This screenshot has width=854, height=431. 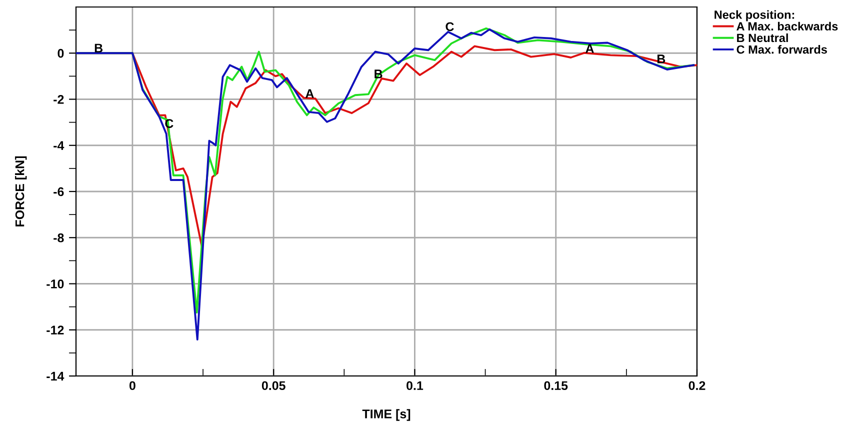 What do you see at coordinates (754, 16) in the screenshot?
I see `legend-title: Neck position:` at bounding box center [754, 16].